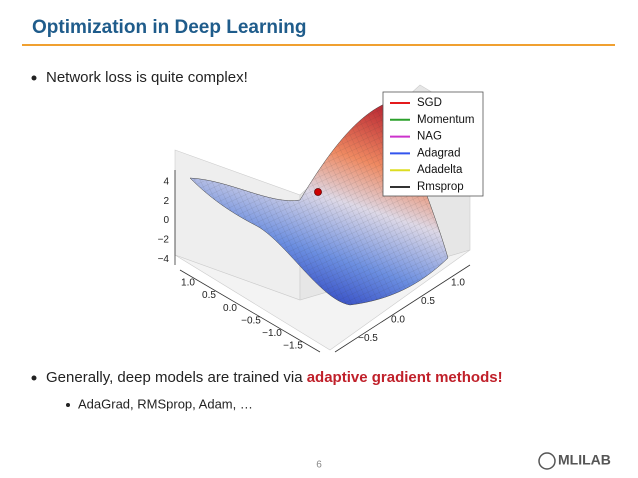  Describe the element at coordinates (176, 377) in the screenshot. I see `bullet-text: Generally, deep models are trained via` at that location.